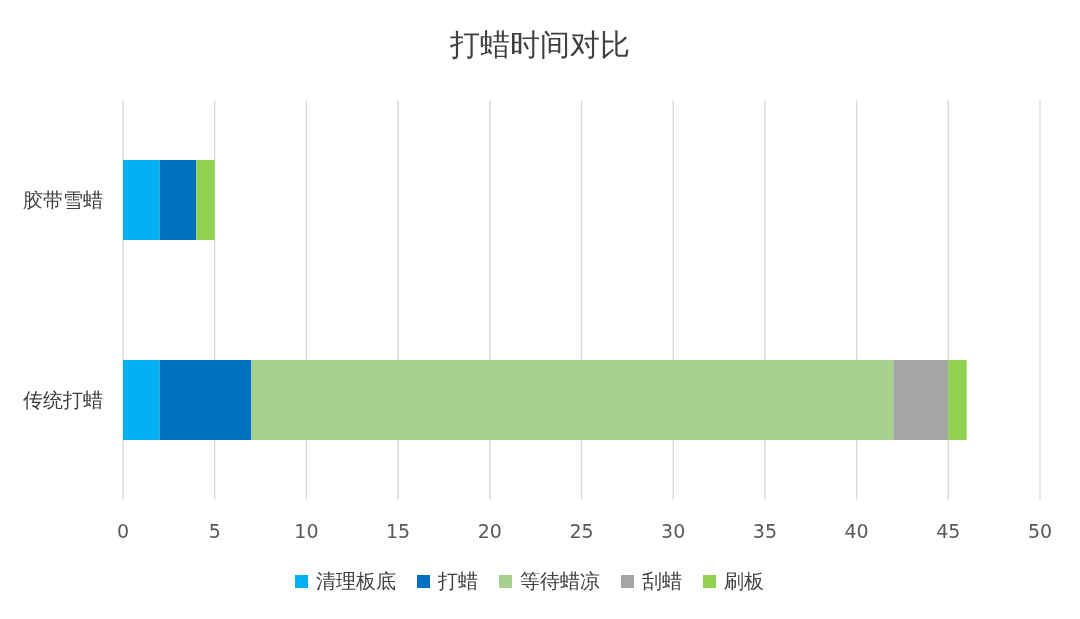  What do you see at coordinates (673, 531) in the screenshot?
I see `x-tick-label: 30` at bounding box center [673, 531].